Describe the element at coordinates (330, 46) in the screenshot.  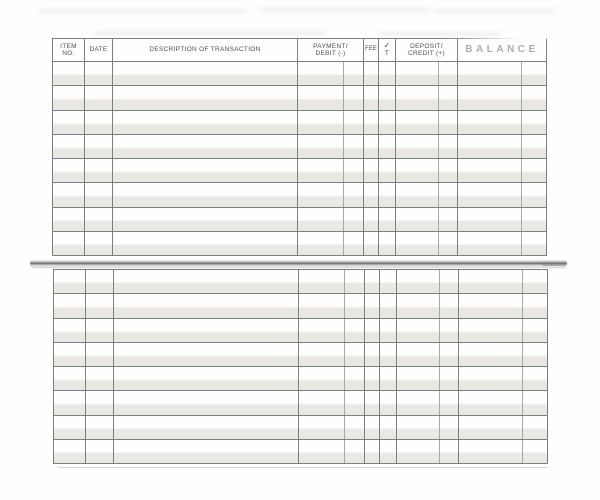
I see `header-label: PAYMENT/` at that location.